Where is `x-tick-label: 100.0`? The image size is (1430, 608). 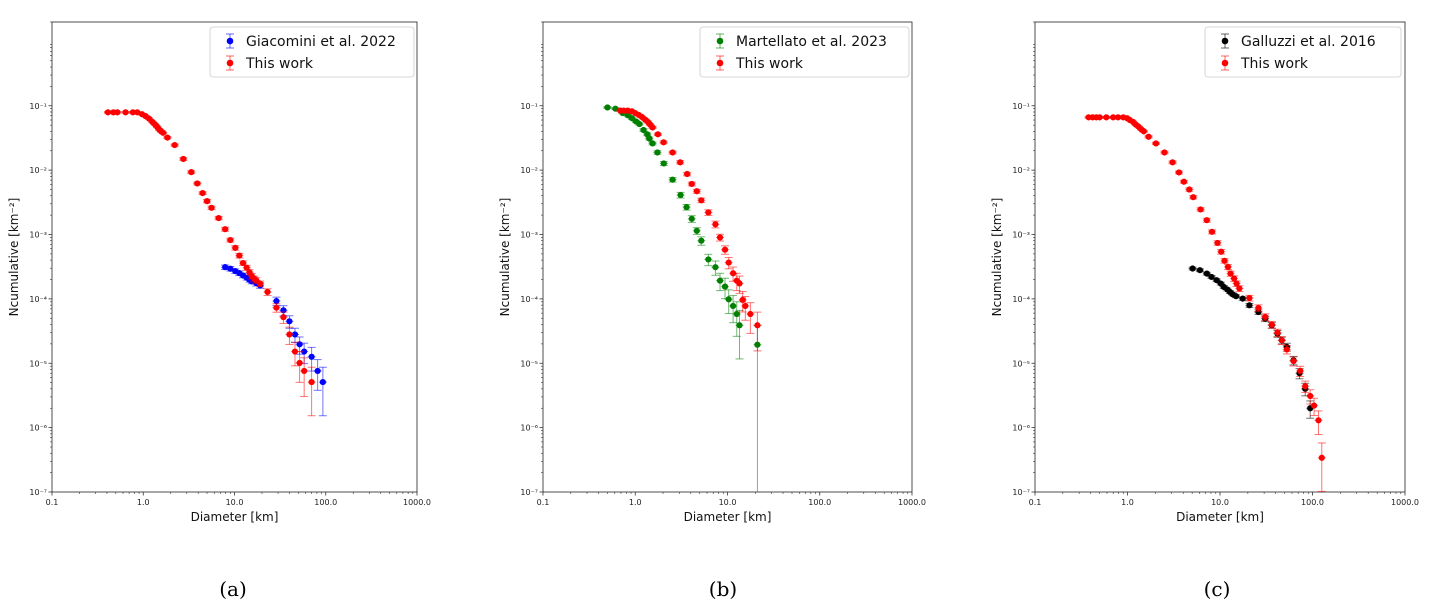
x-tick-label: 100.0 is located at coordinates (325, 502).